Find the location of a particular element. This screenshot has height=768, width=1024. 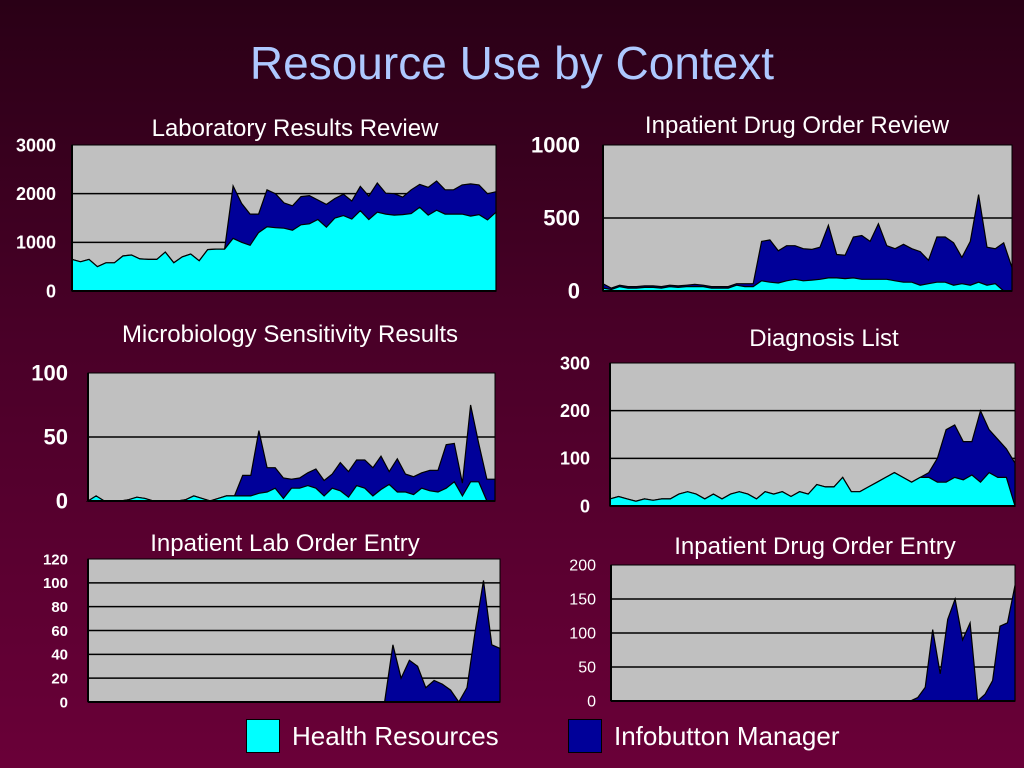

chart-inpatient-lab-order-entry: 0 20 40 60 80 100 120 is located at coordinates (272, 631).